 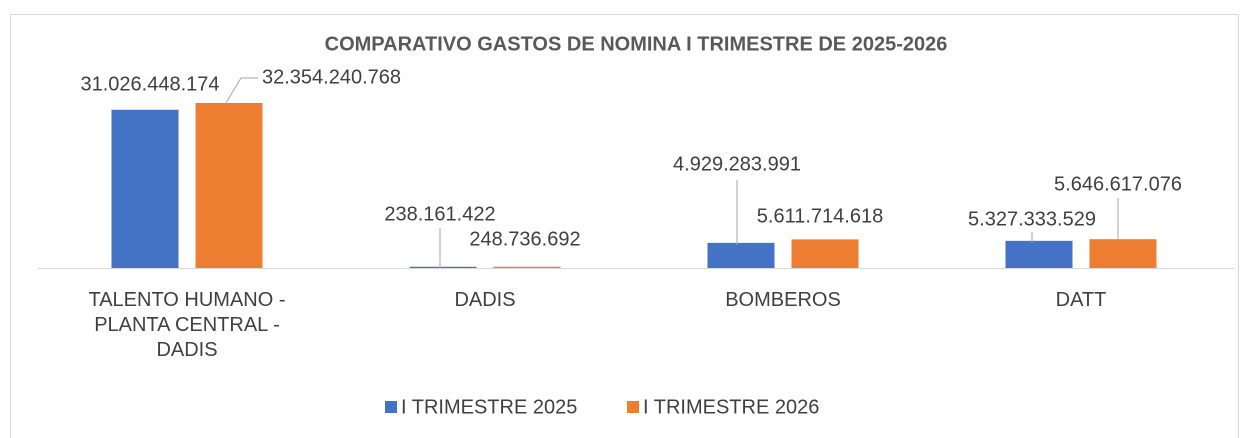 What do you see at coordinates (331, 77) in the screenshot?
I see `data-label: 32.354.240.768` at bounding box center [331, 77].